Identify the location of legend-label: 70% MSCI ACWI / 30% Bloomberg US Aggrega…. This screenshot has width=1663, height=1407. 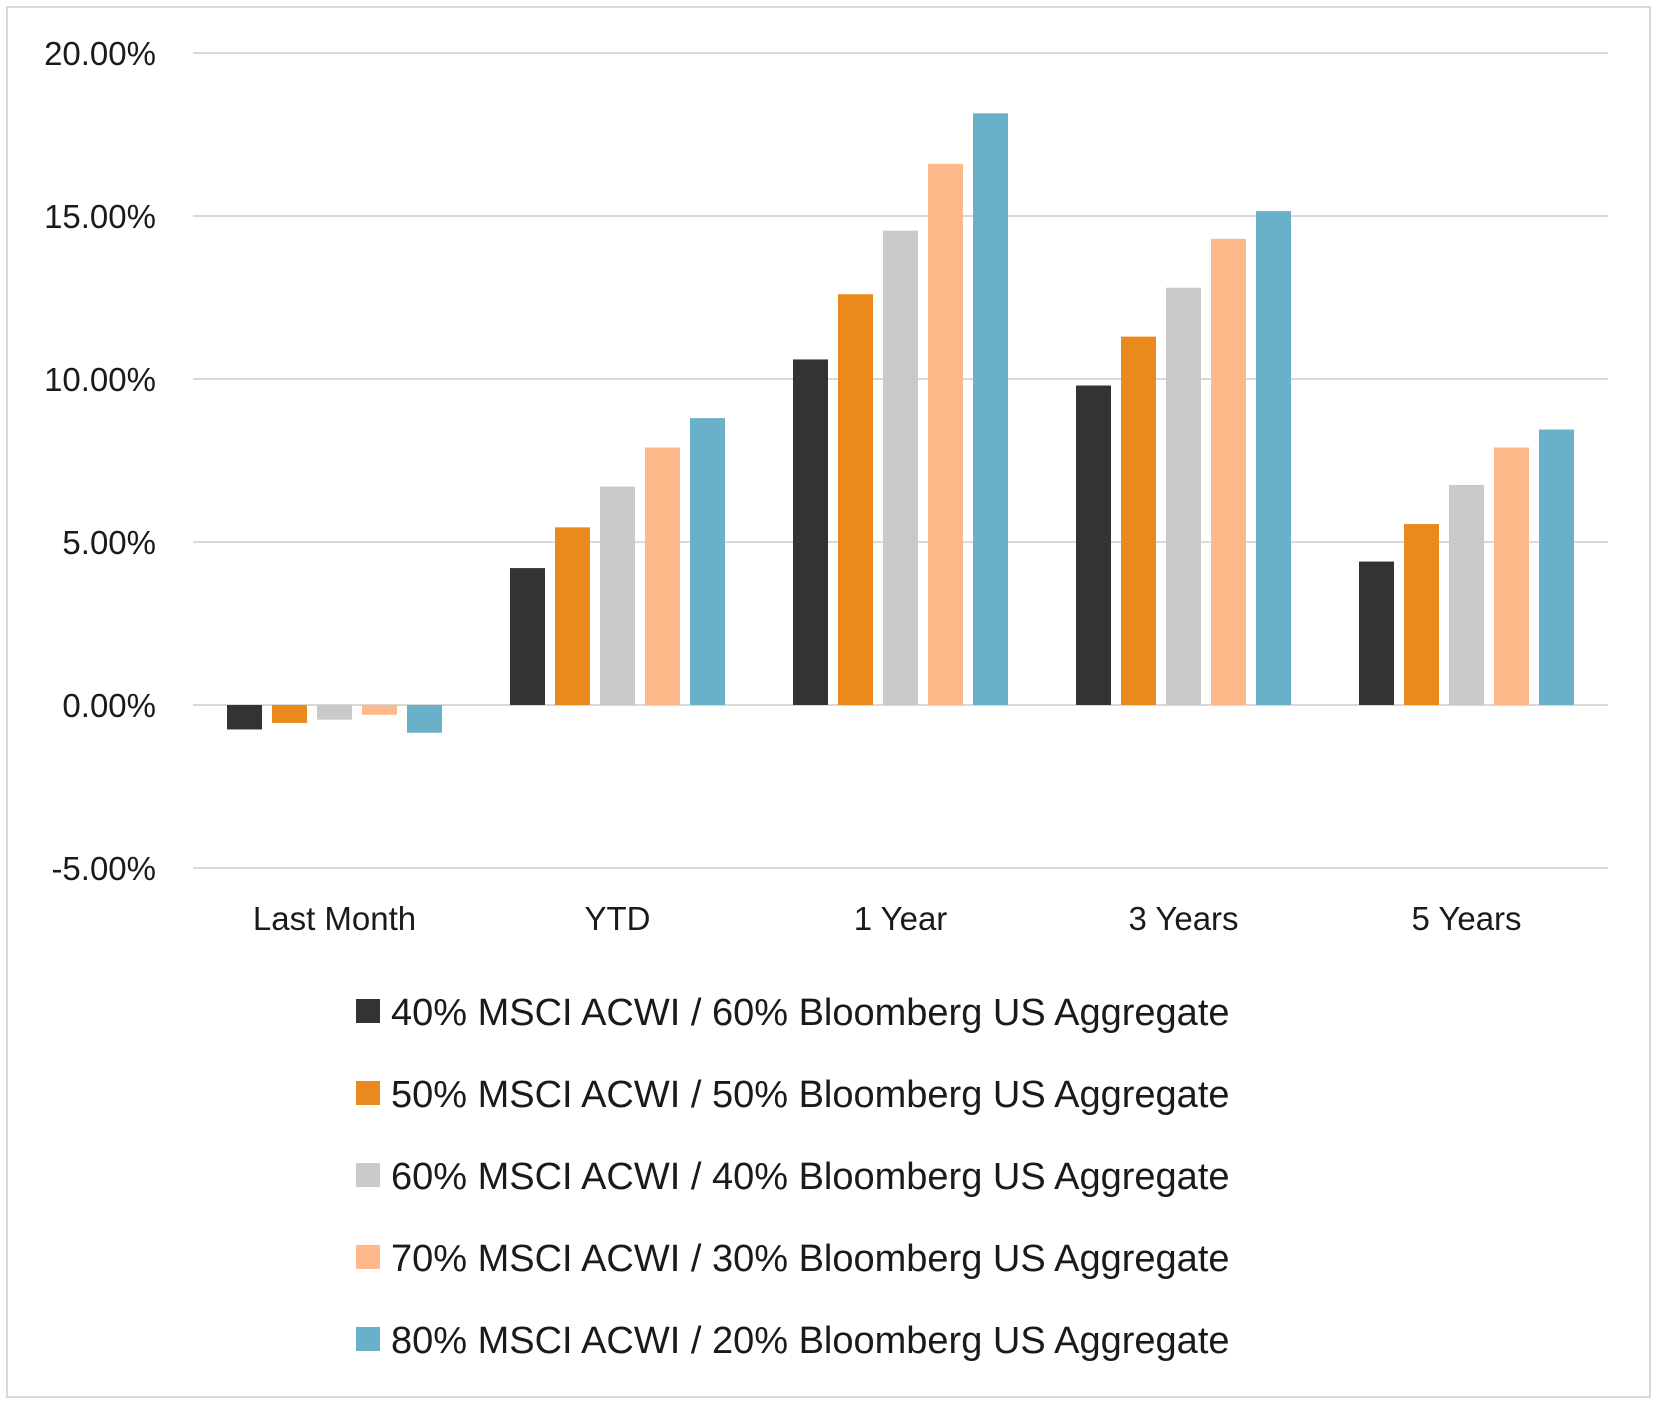
(810, 1259).